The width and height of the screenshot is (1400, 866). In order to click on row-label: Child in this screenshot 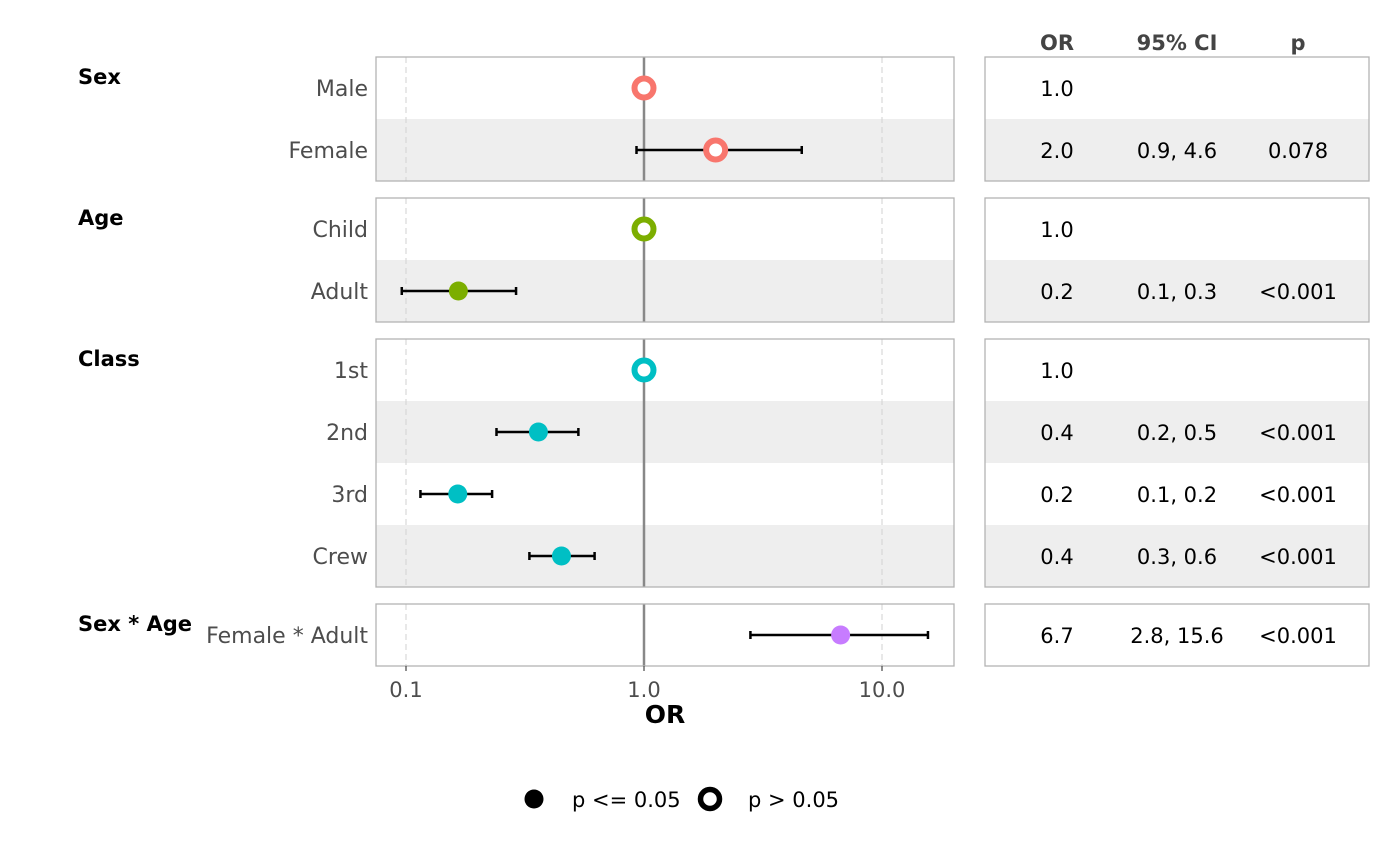, I will do `click(341, 230)`.